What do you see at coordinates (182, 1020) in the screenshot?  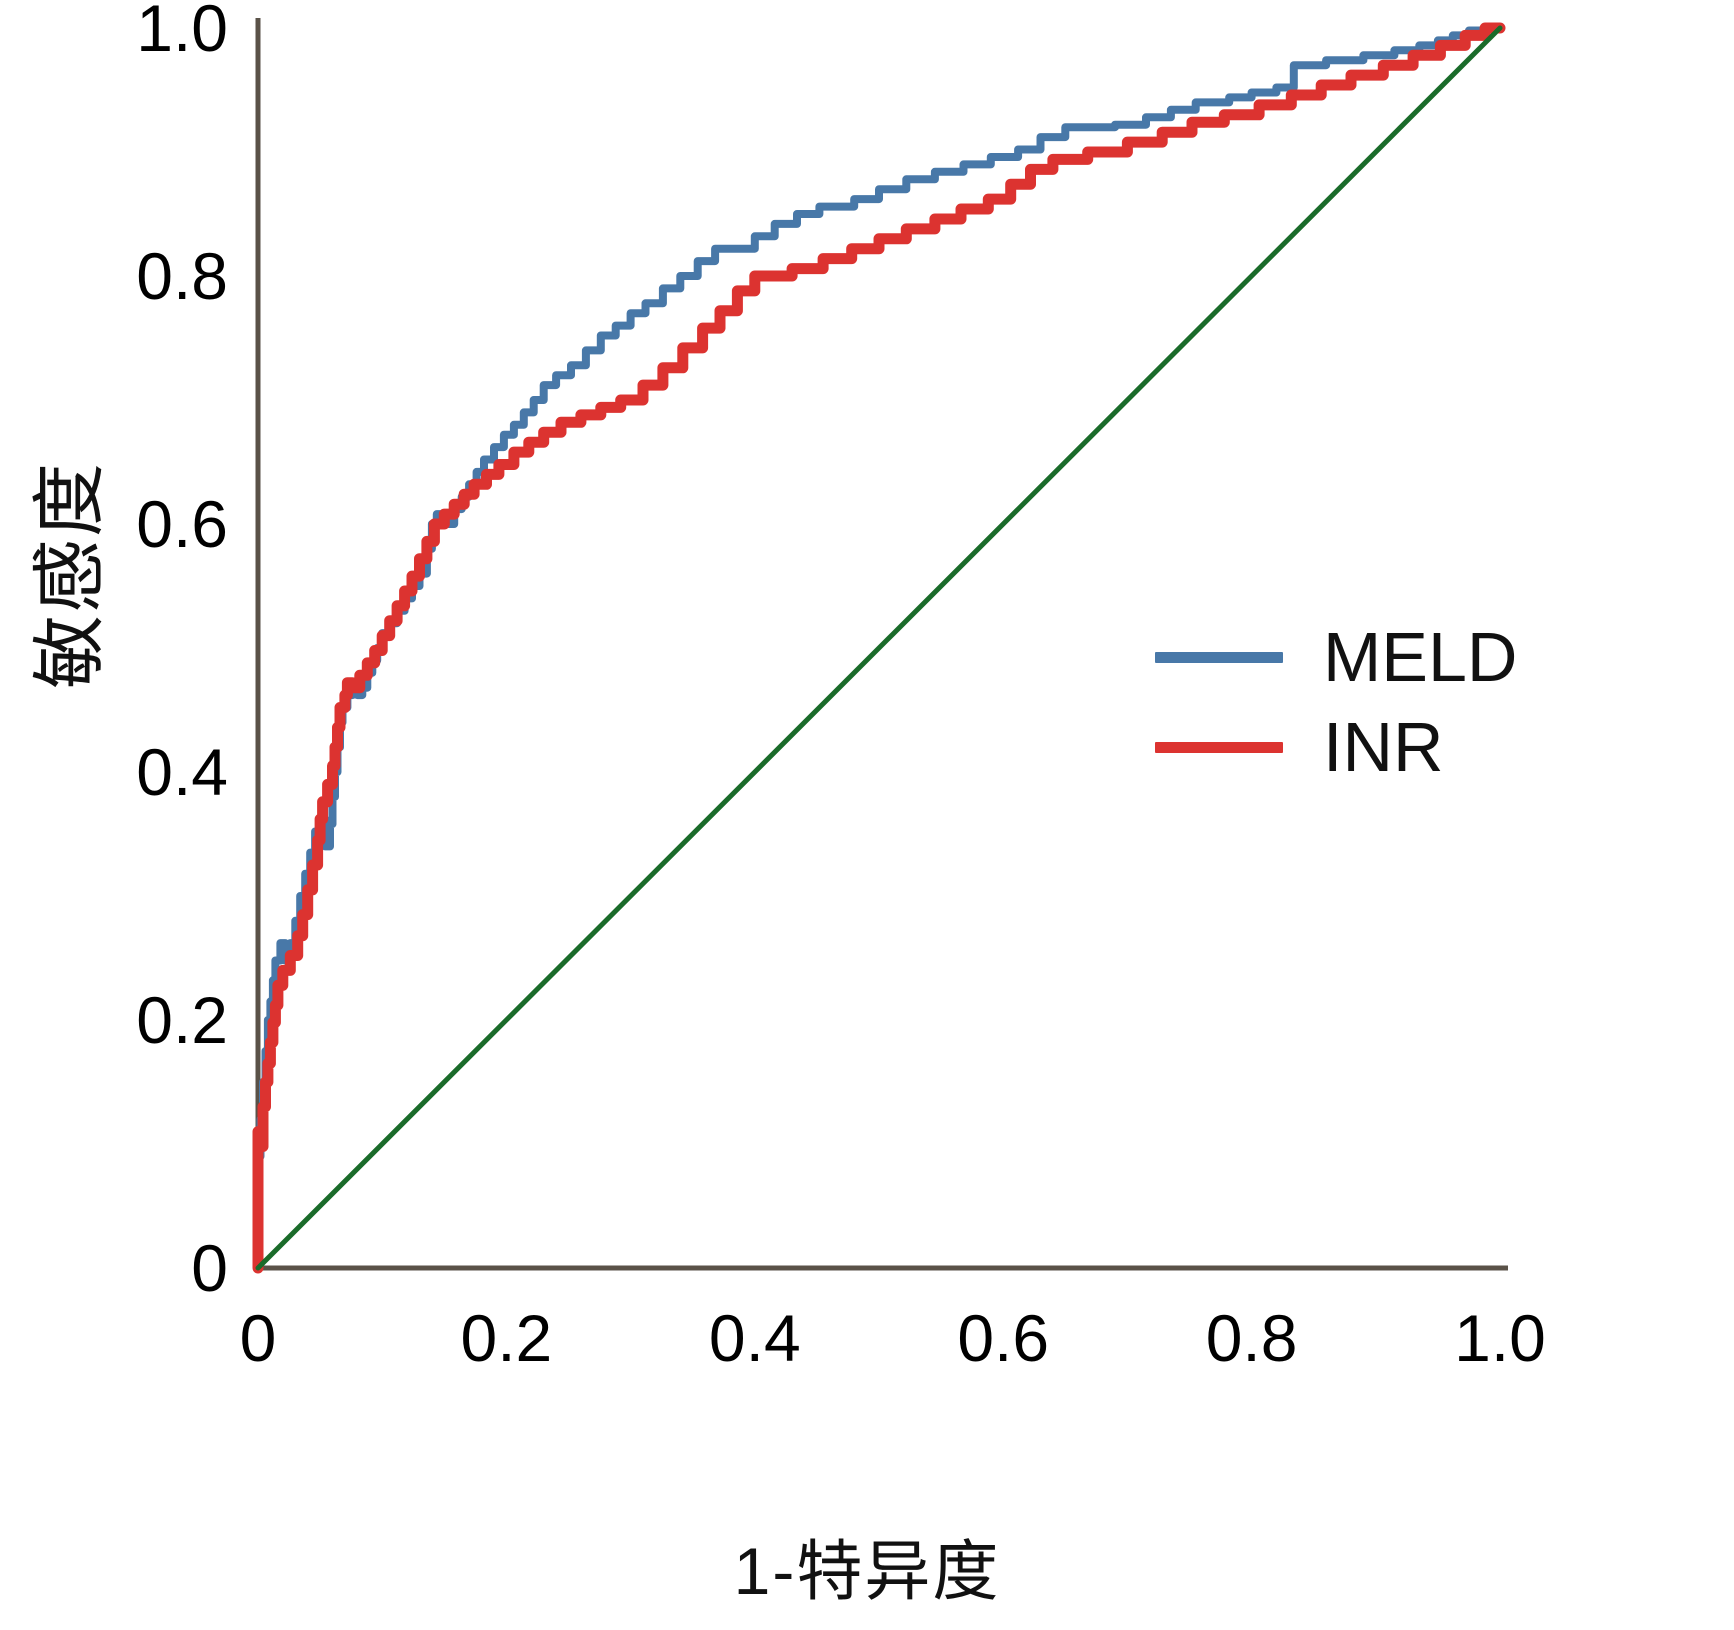 I see `y-tick-label: 0.2` at bounding box center [182, 1020].